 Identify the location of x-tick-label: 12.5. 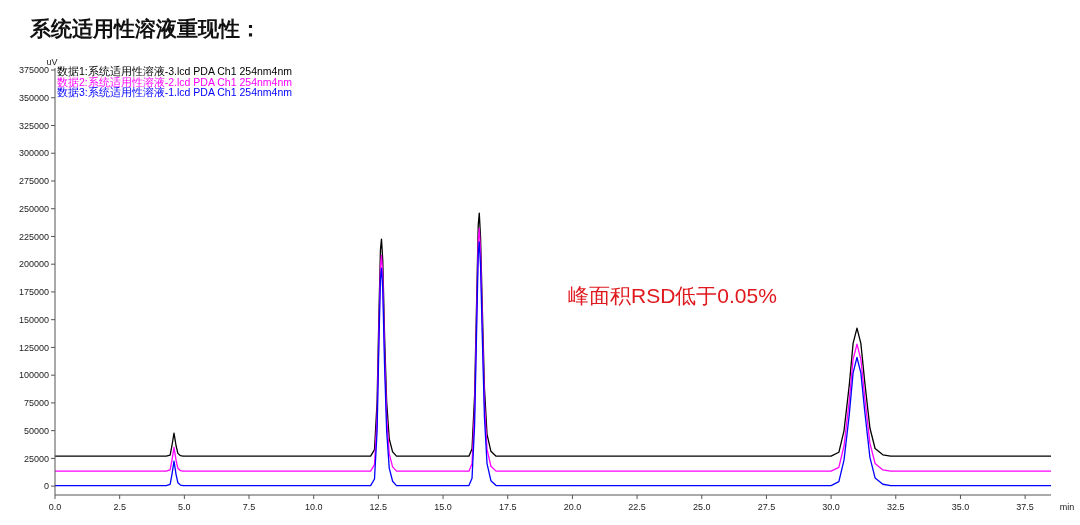
(378, 507).